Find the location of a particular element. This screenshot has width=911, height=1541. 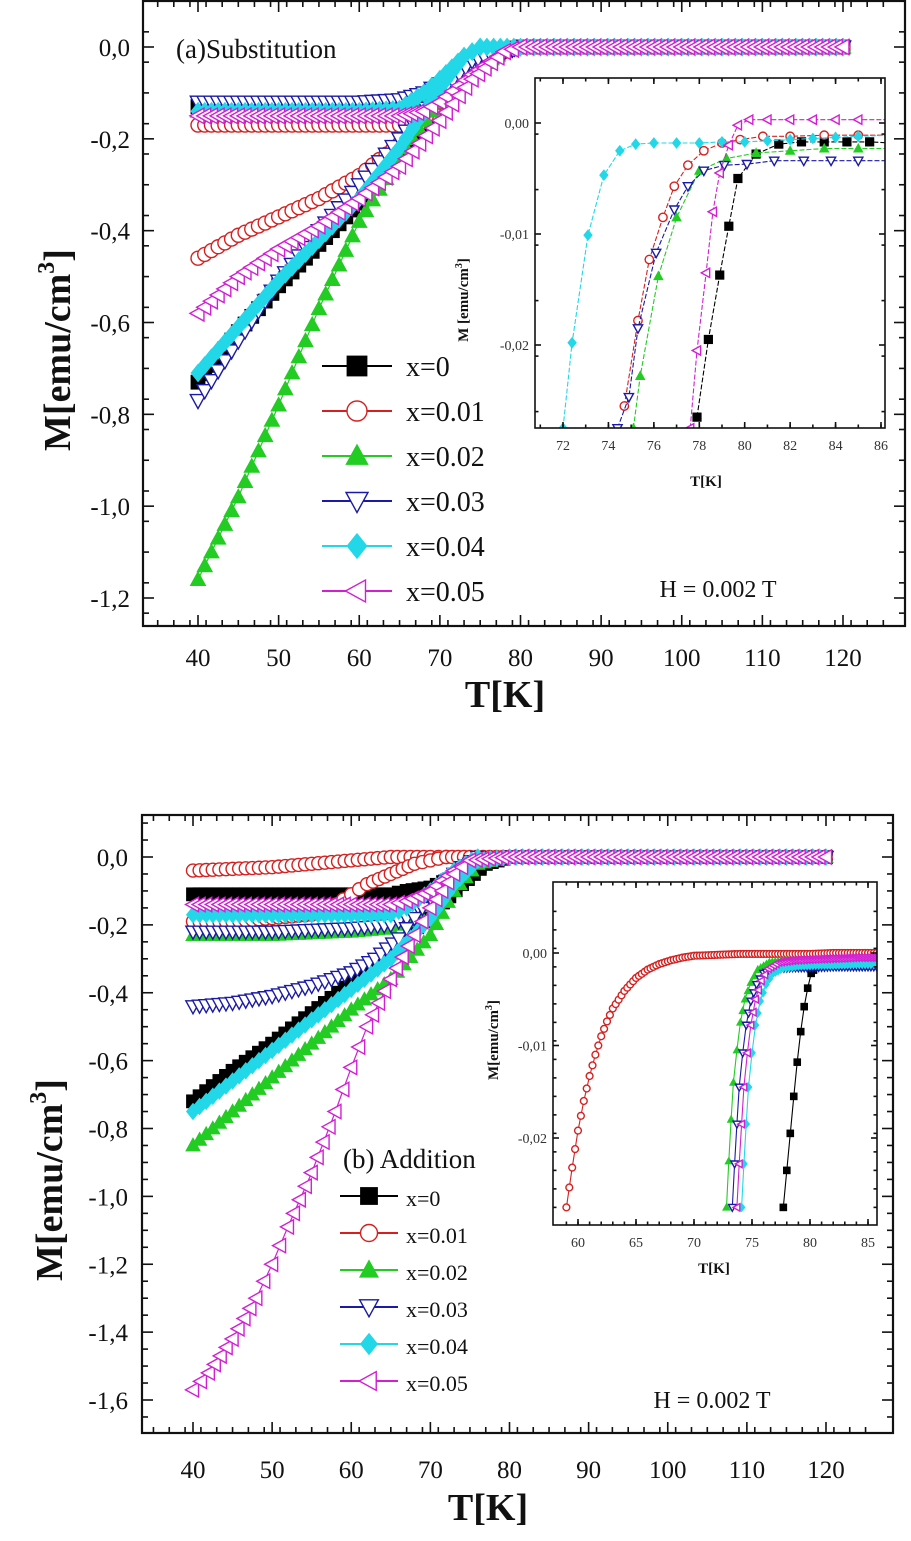

x-tick-label: 40 is located at coordinates (193, 1470).